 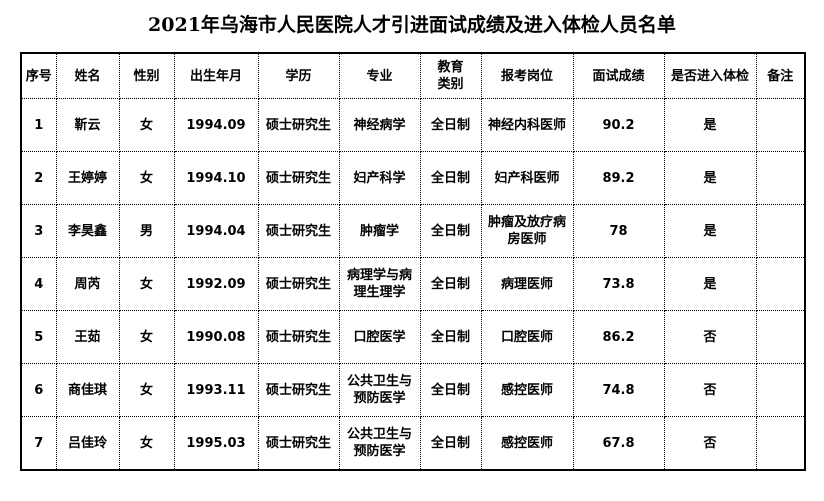 I want to click on name-cell: 王婷婷, so click(x=87, y=178).